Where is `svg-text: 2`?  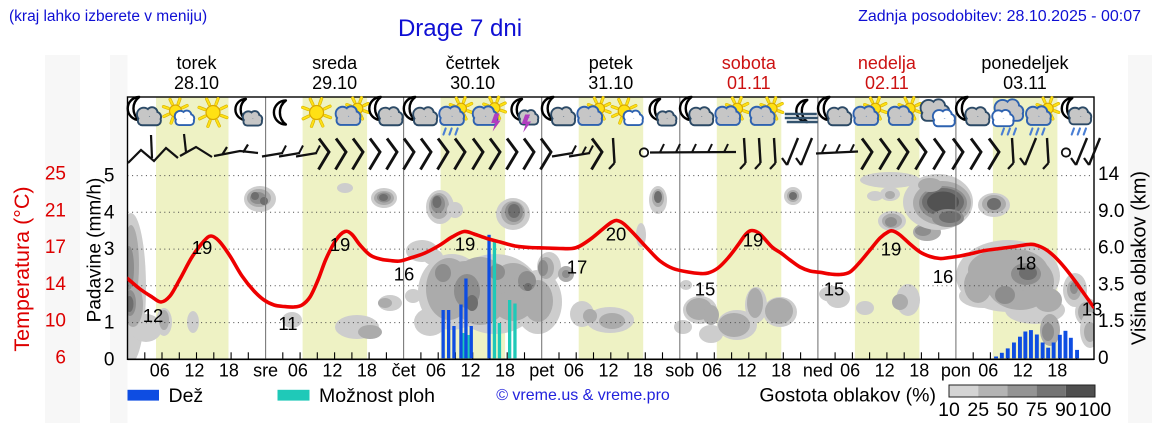
svg-text: 2 is located at coordinates (109, 286).